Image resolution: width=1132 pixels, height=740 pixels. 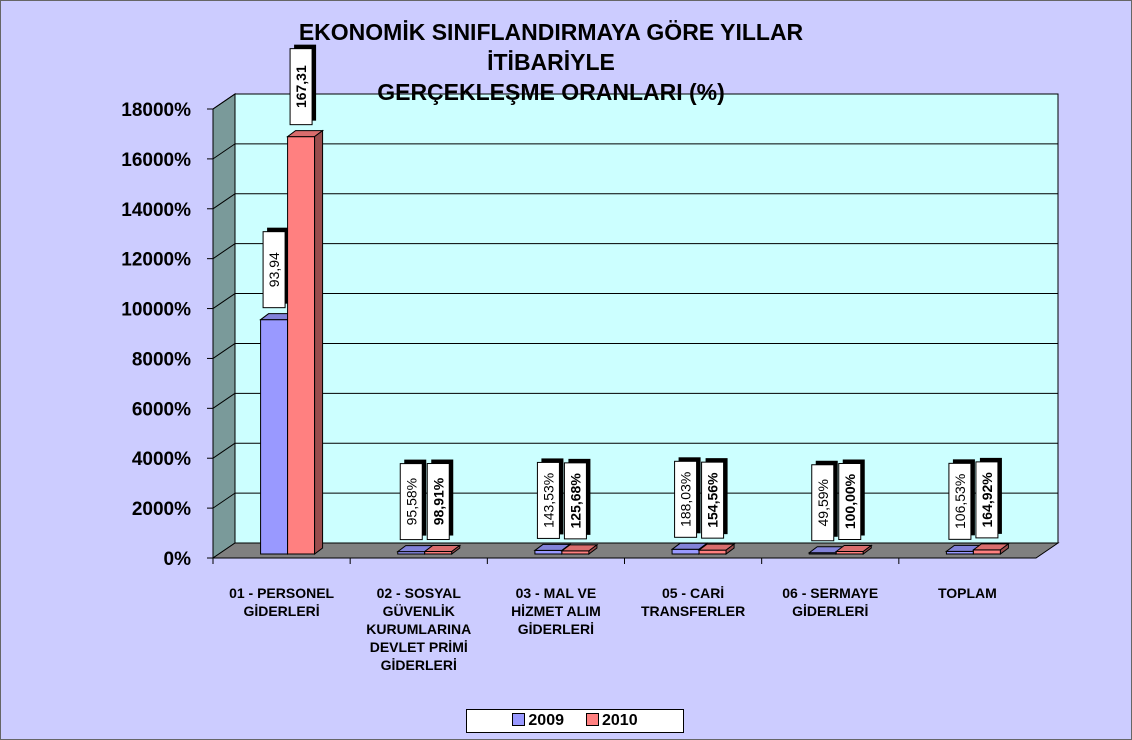 What do you see at coordinates (161, 509) in the screenshot?
I see `y-tick-label: 2000%` at bounding box center [161, 509].